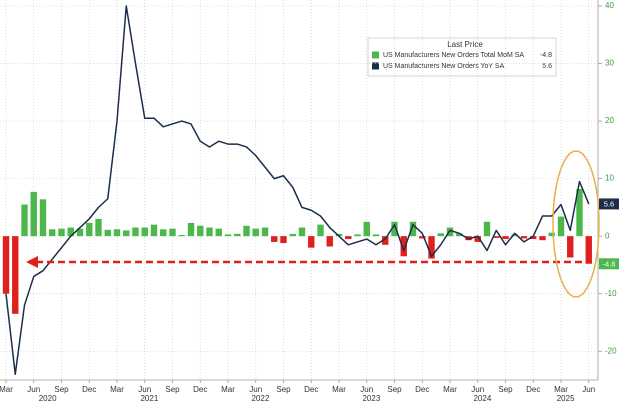 Image resolution: width=620 pixels, height=404 pixels. I want to click on year-label: 2022, so click(260, 398).